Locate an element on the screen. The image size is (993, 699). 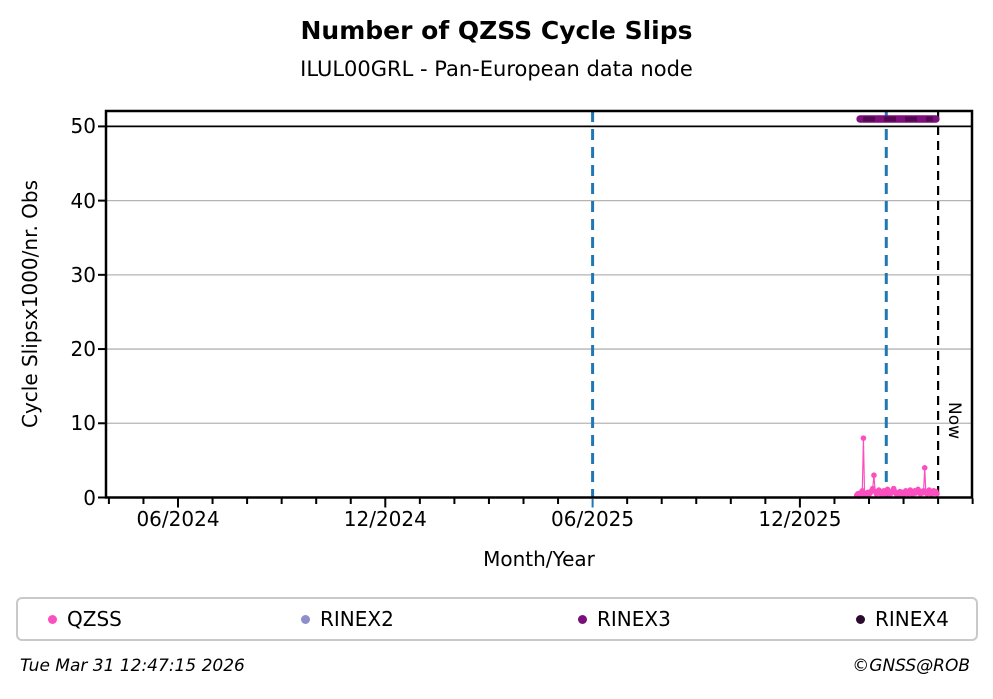
x-tick-label-12/2024: 12/2024 is located at coordinates (385, 519).